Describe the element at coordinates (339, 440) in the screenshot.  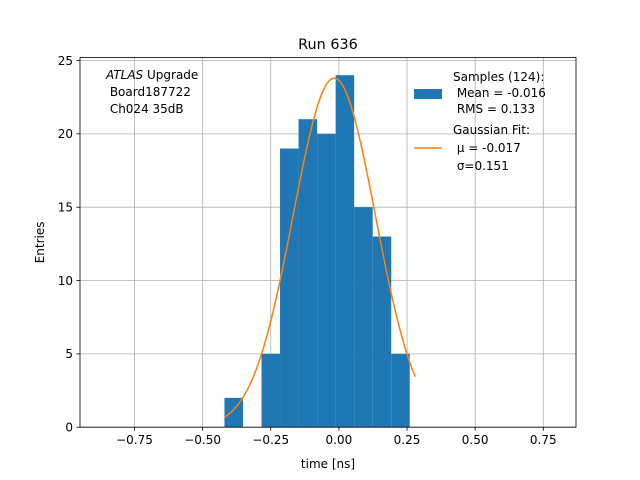
I see `x-tick-label: 0.00` at that location.